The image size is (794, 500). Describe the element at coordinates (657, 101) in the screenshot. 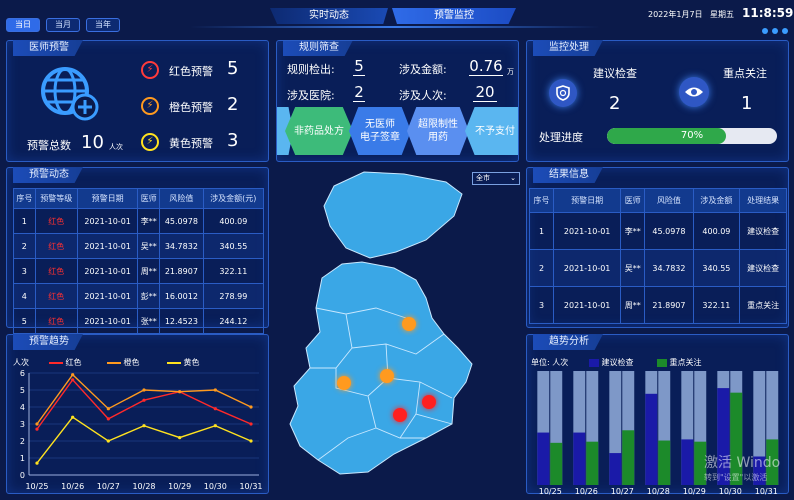

I see `monitor-process-panel: 监控处理 建议检查 2 重点关注 1 处理进度 70%` at that location.